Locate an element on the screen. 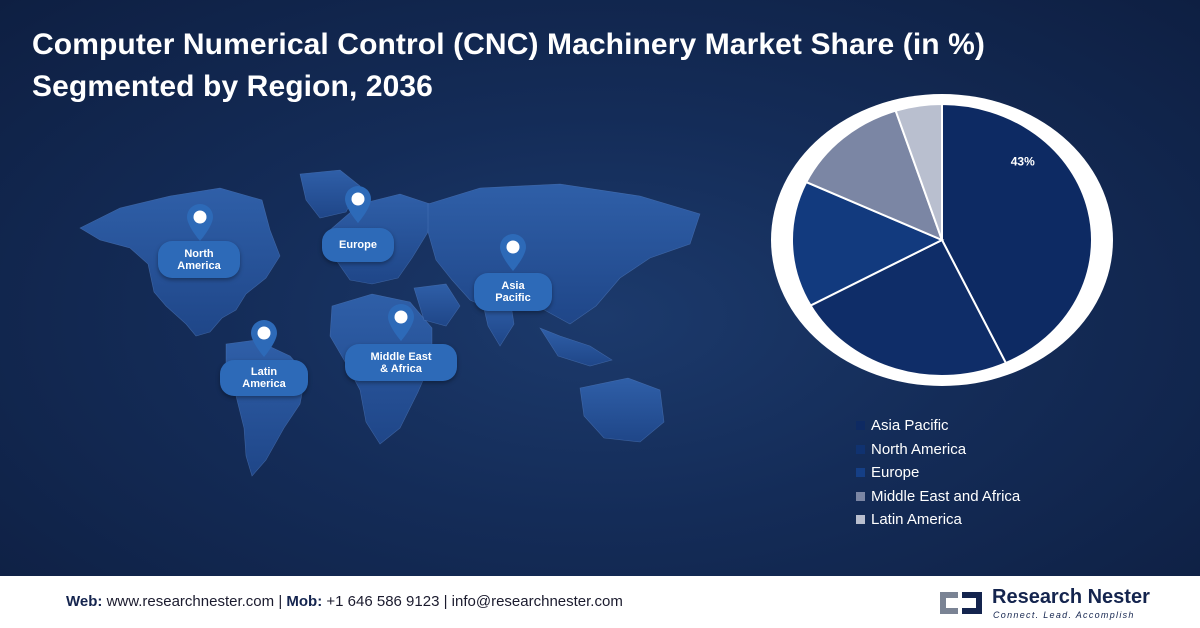 Image resolution: width=1200 pixels, height=628 pixels. greenland-shape is located at coordinates (330, 194).